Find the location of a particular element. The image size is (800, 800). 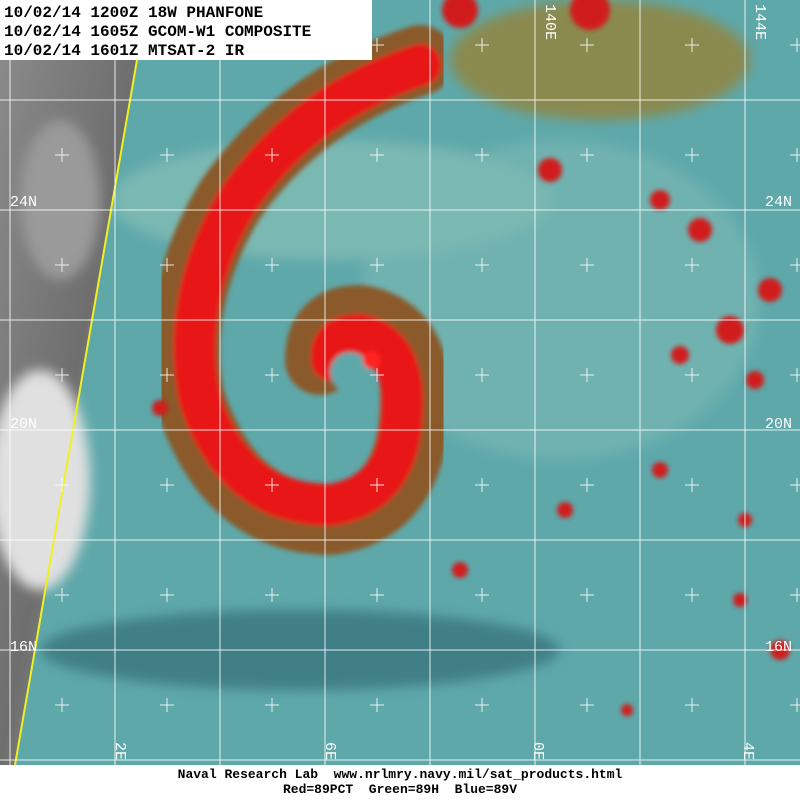

ir-clouds is located at coordinates (50, 355).